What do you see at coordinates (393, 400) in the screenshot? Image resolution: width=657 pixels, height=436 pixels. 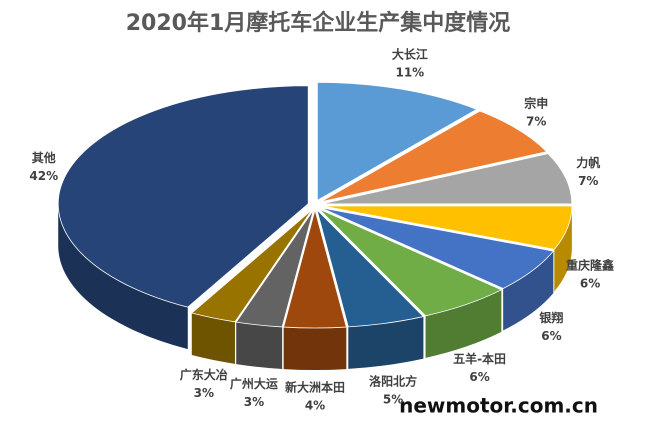 I see `slice-value-label: 5%` at bounding box center [393, 400].